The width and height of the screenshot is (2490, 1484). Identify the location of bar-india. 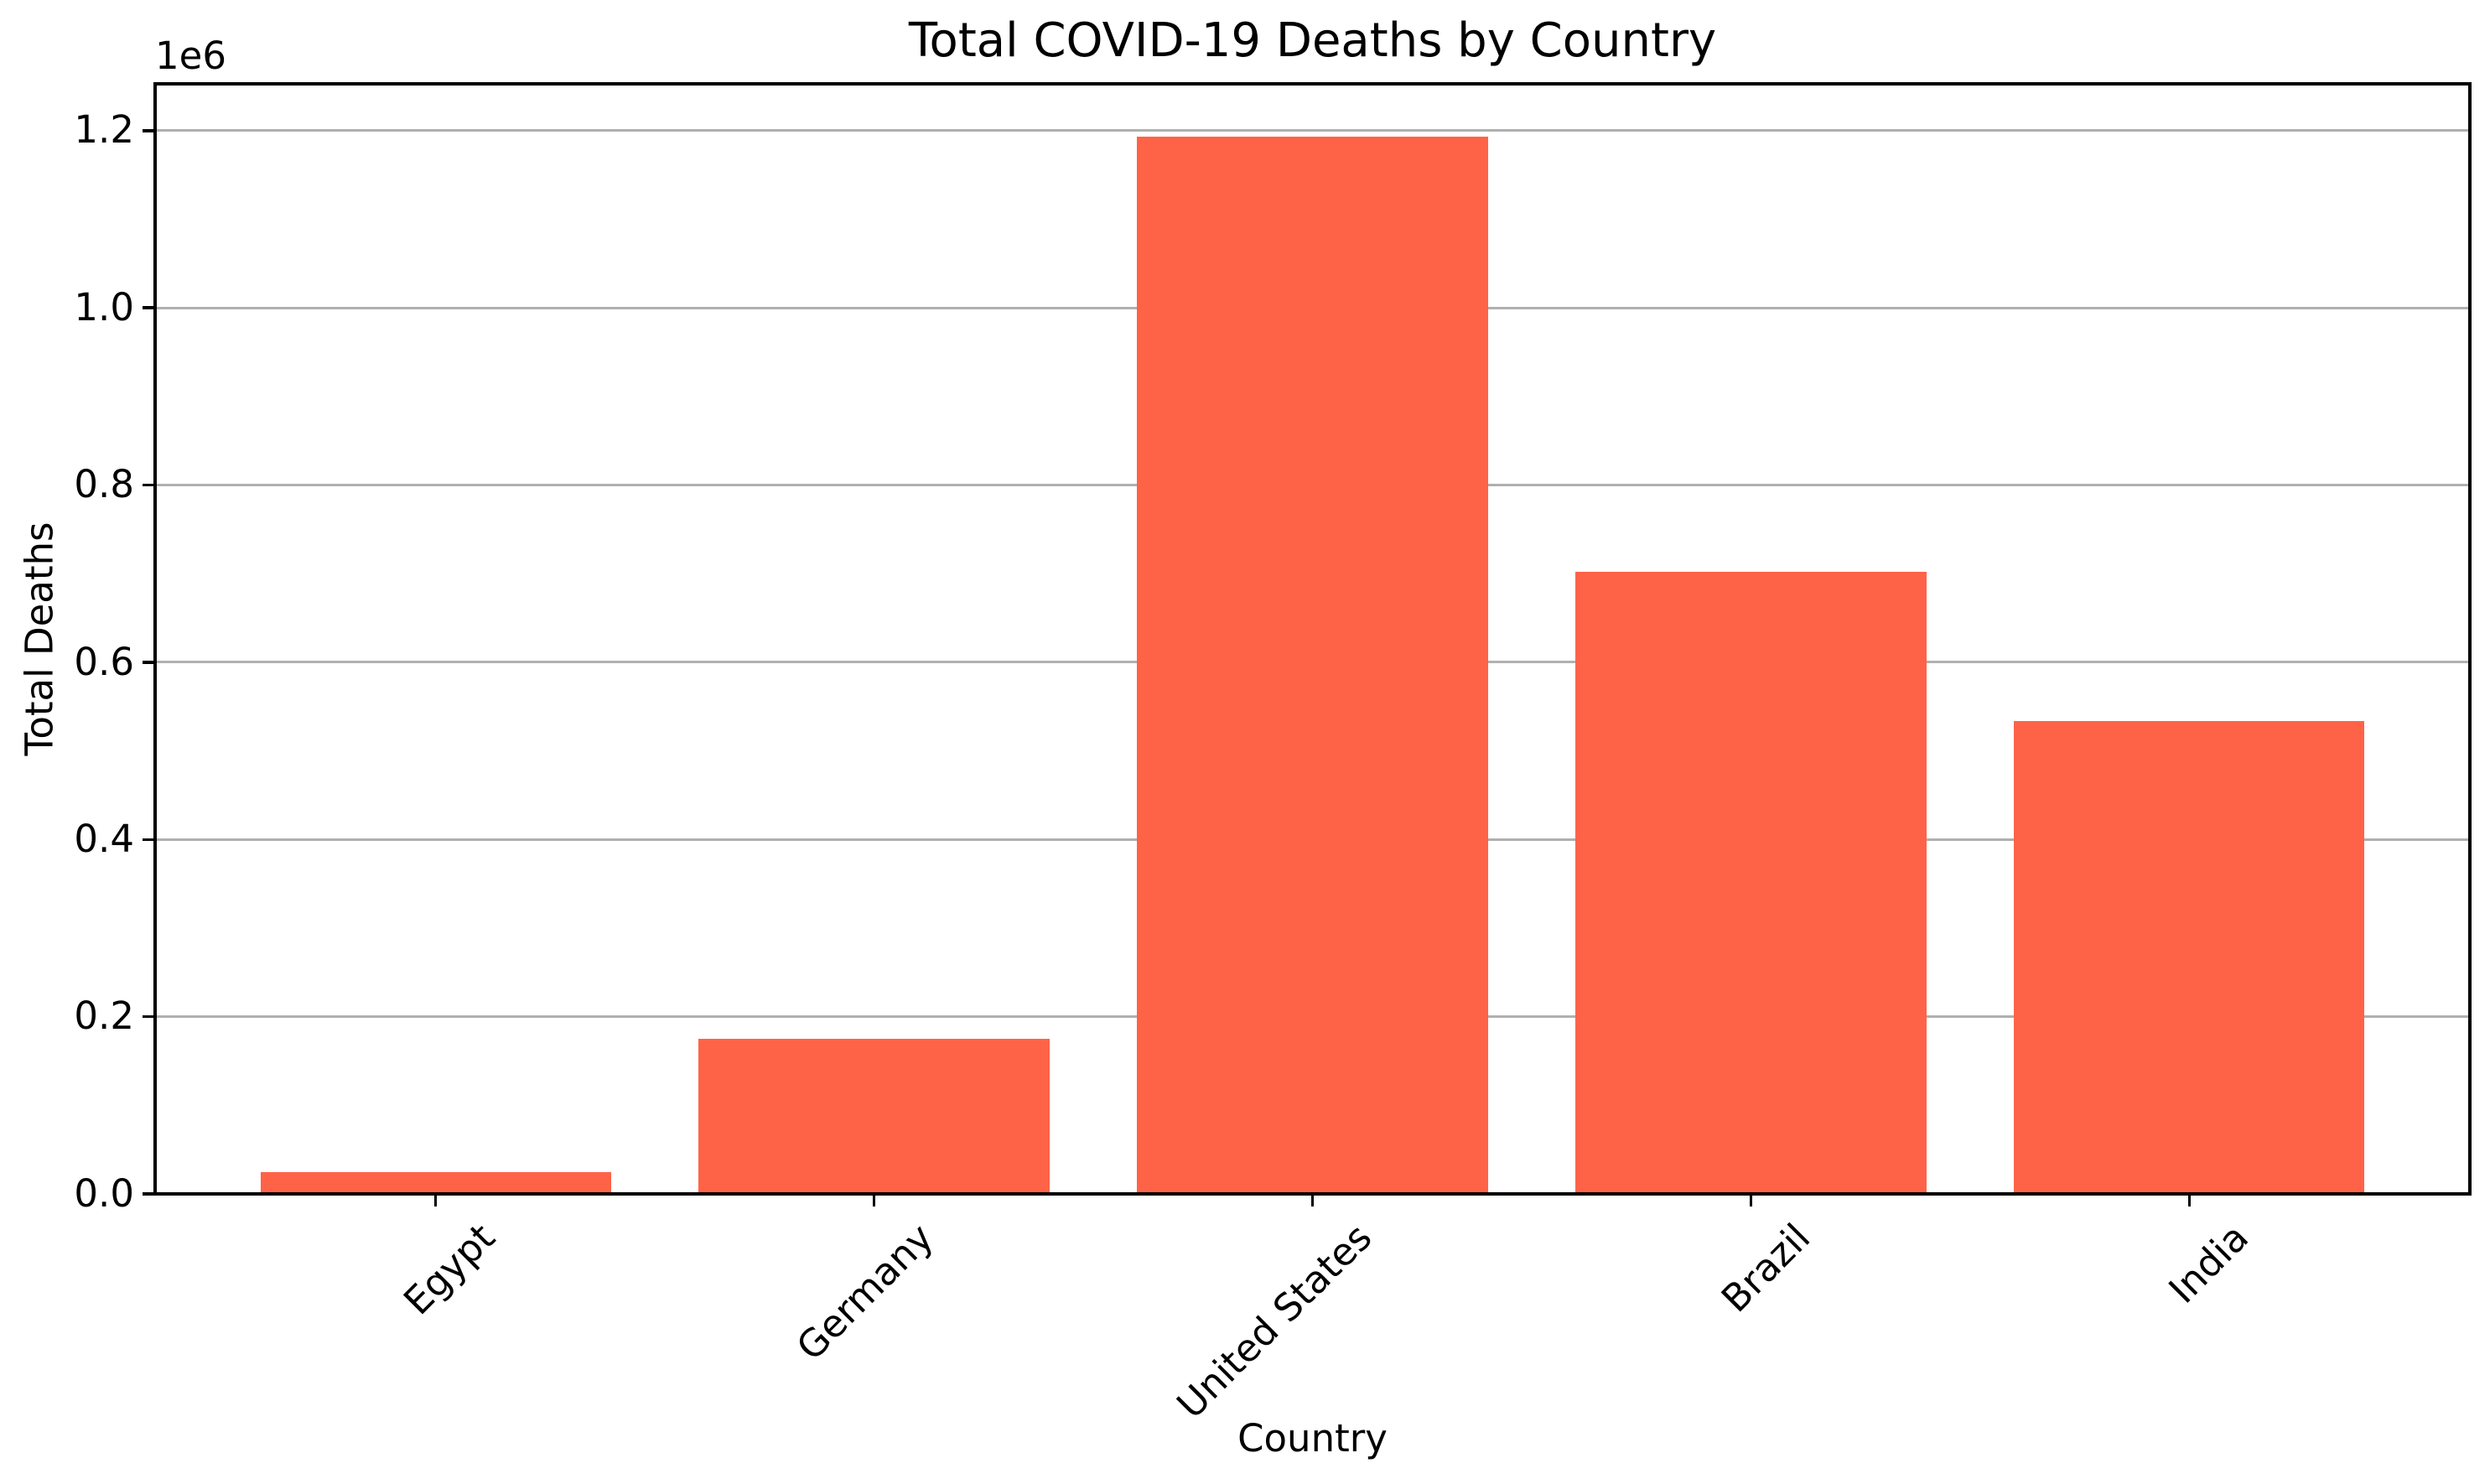
(2189, 957).